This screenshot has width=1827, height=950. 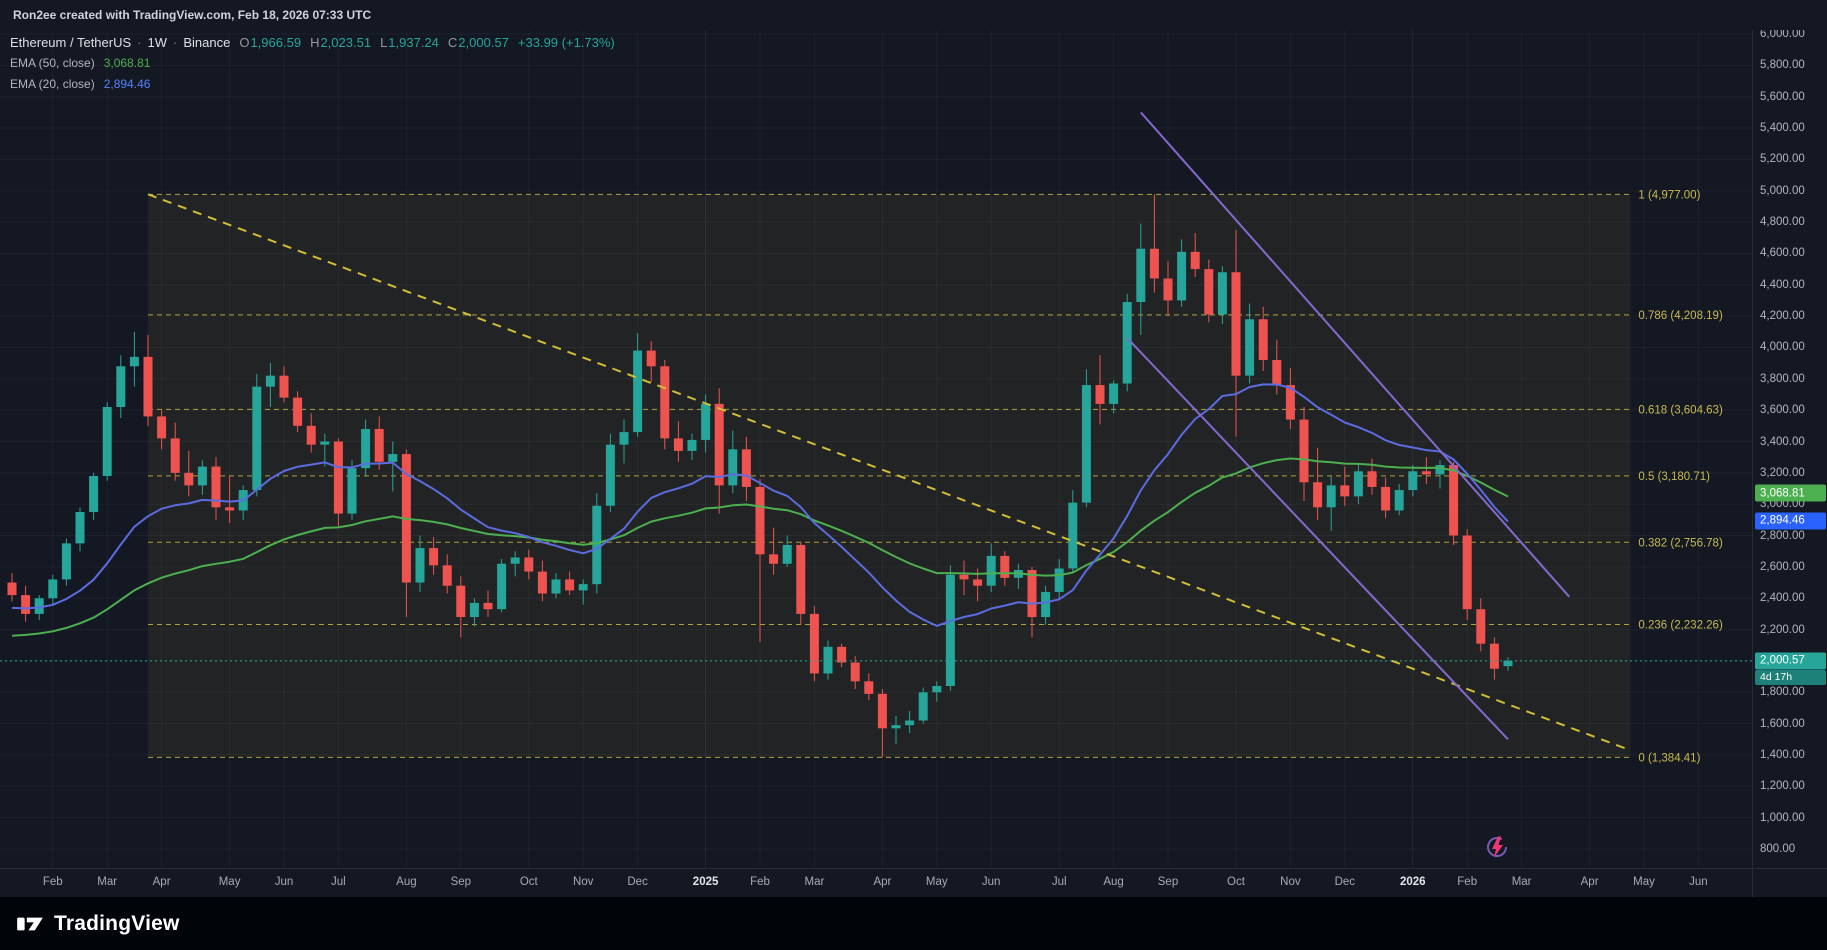 What do you see at coordinates (52, 63) in the screenshot?
I see `indicator-ema50-label: EMA (50, close)` at bounding box center [52, 63].